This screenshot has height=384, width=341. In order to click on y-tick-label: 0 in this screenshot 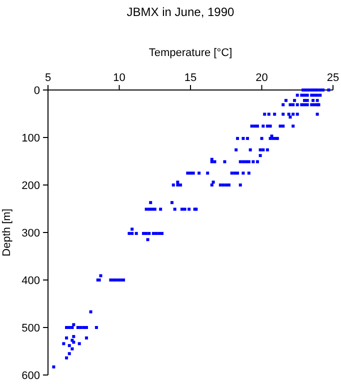, I will do `click(37, 91)`.